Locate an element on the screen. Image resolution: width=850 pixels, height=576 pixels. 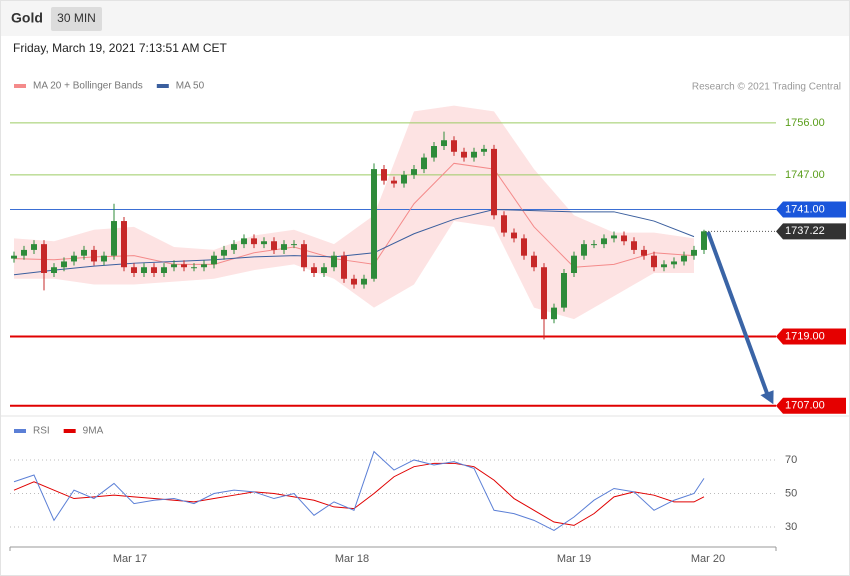
rsi-line is located at coordinates (359, 490).